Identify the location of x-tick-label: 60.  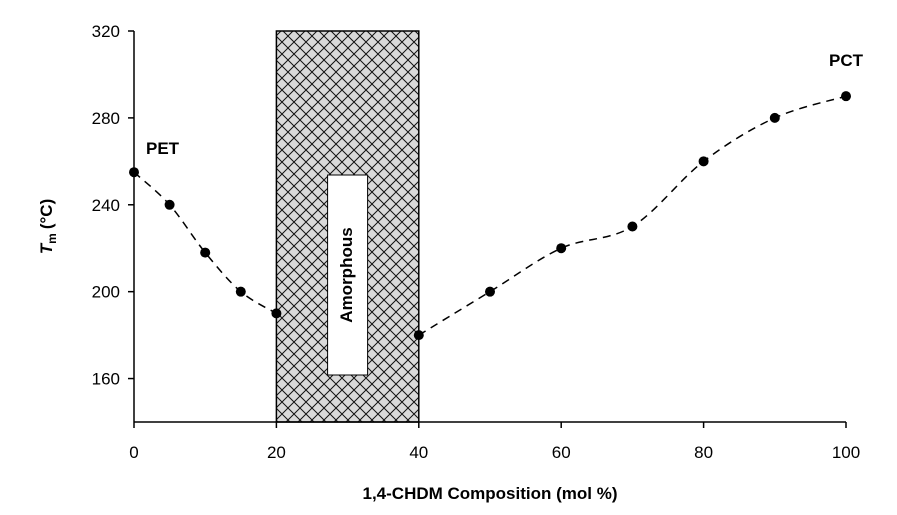
(561, 452).